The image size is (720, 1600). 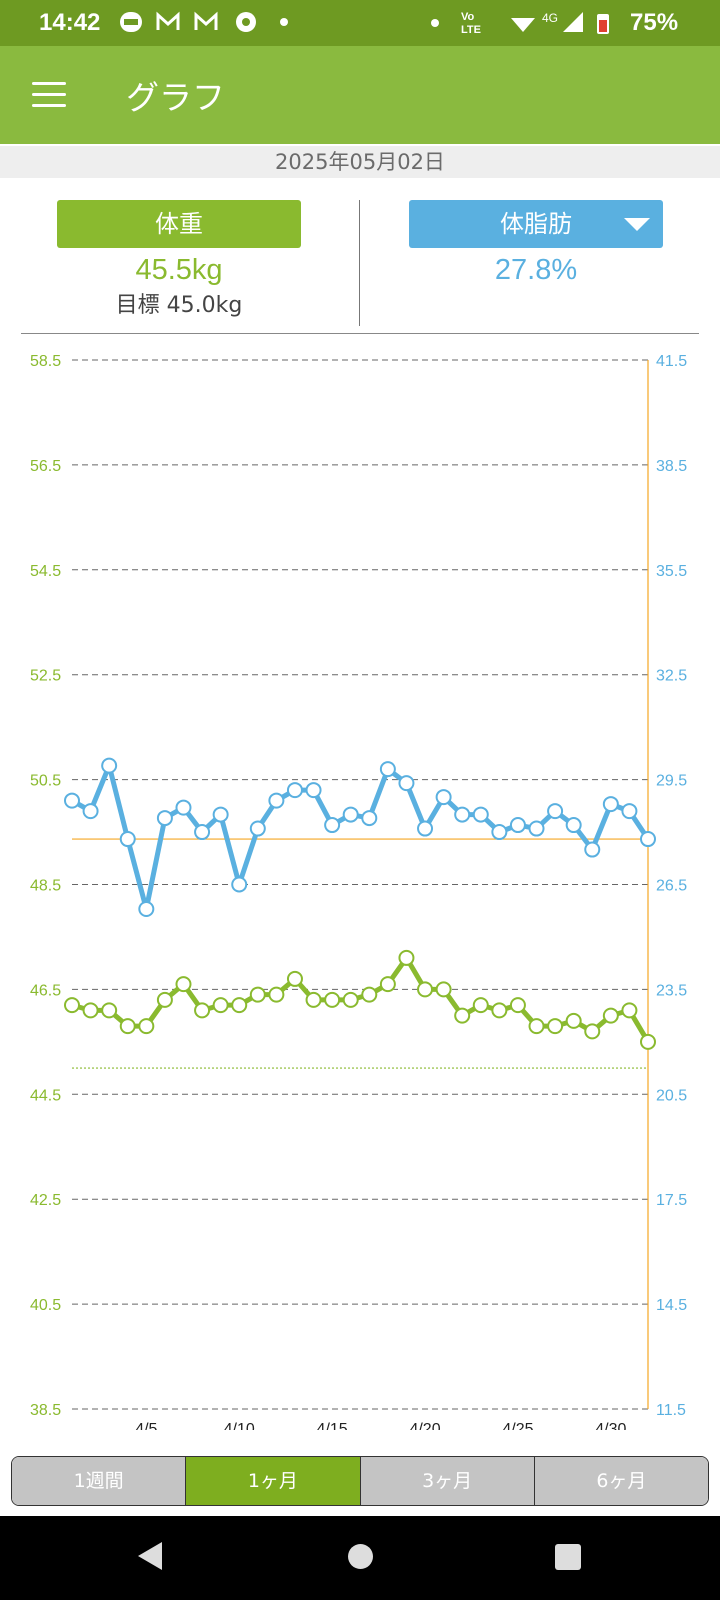 I want to click on fat-dropdown-label: 体脂肪, so click(x=536, y=224).